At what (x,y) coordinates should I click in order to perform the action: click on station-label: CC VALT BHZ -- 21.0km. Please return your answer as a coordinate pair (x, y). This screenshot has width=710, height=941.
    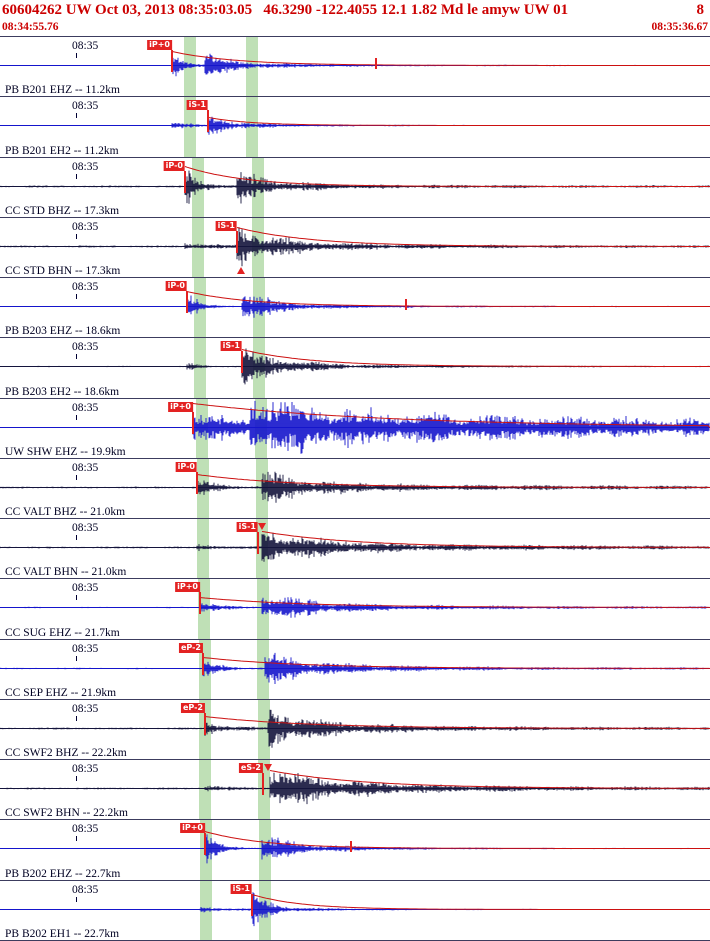
    Looking at the image, I should click on (65, 512).